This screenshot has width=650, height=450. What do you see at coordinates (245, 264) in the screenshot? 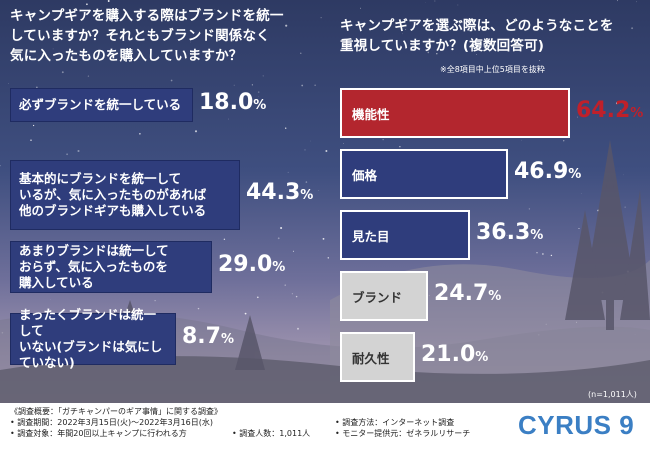
I see `left-value-number: 29.0` at bounding box center [245, 264].